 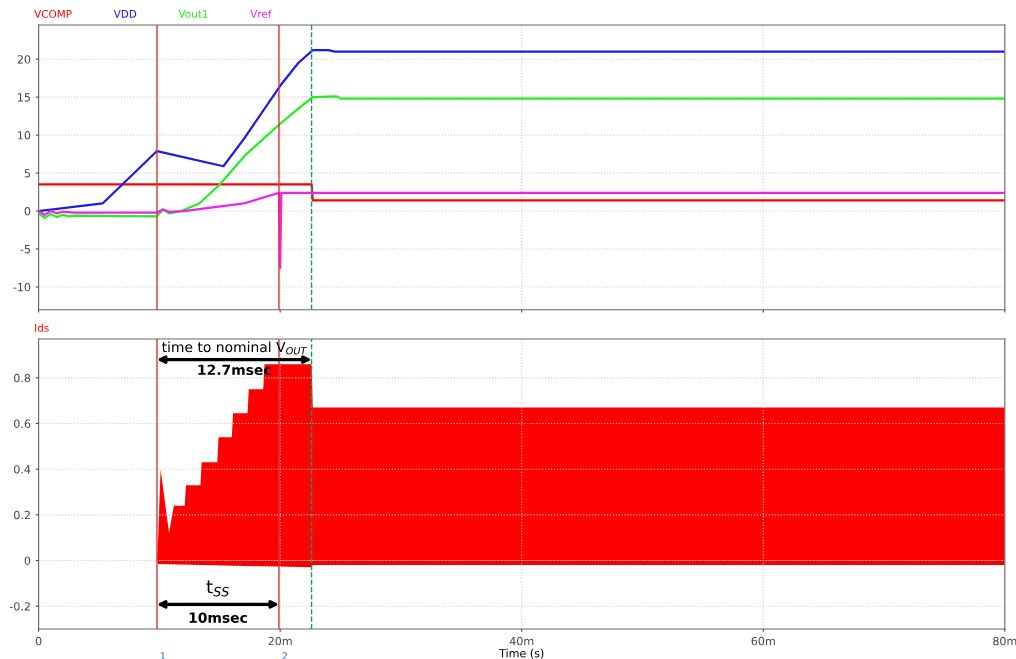 What do you see at coordinates (521, 641) in the screenshot?
I see `x-tick-label: 40m` at bounding box center [521, 641].